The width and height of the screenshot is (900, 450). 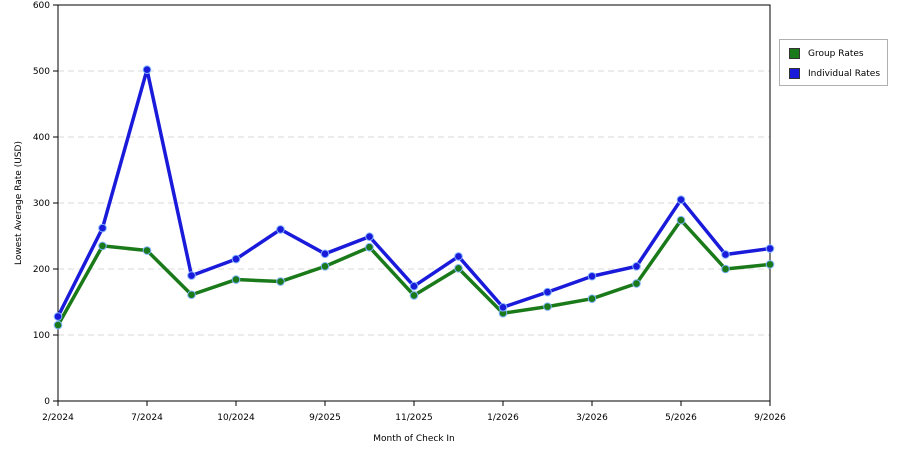 What do you see at coordinates (681, 418) in the screenshot?
I see `x-tick-label: 5/2026` at bounding box center [681, 418].